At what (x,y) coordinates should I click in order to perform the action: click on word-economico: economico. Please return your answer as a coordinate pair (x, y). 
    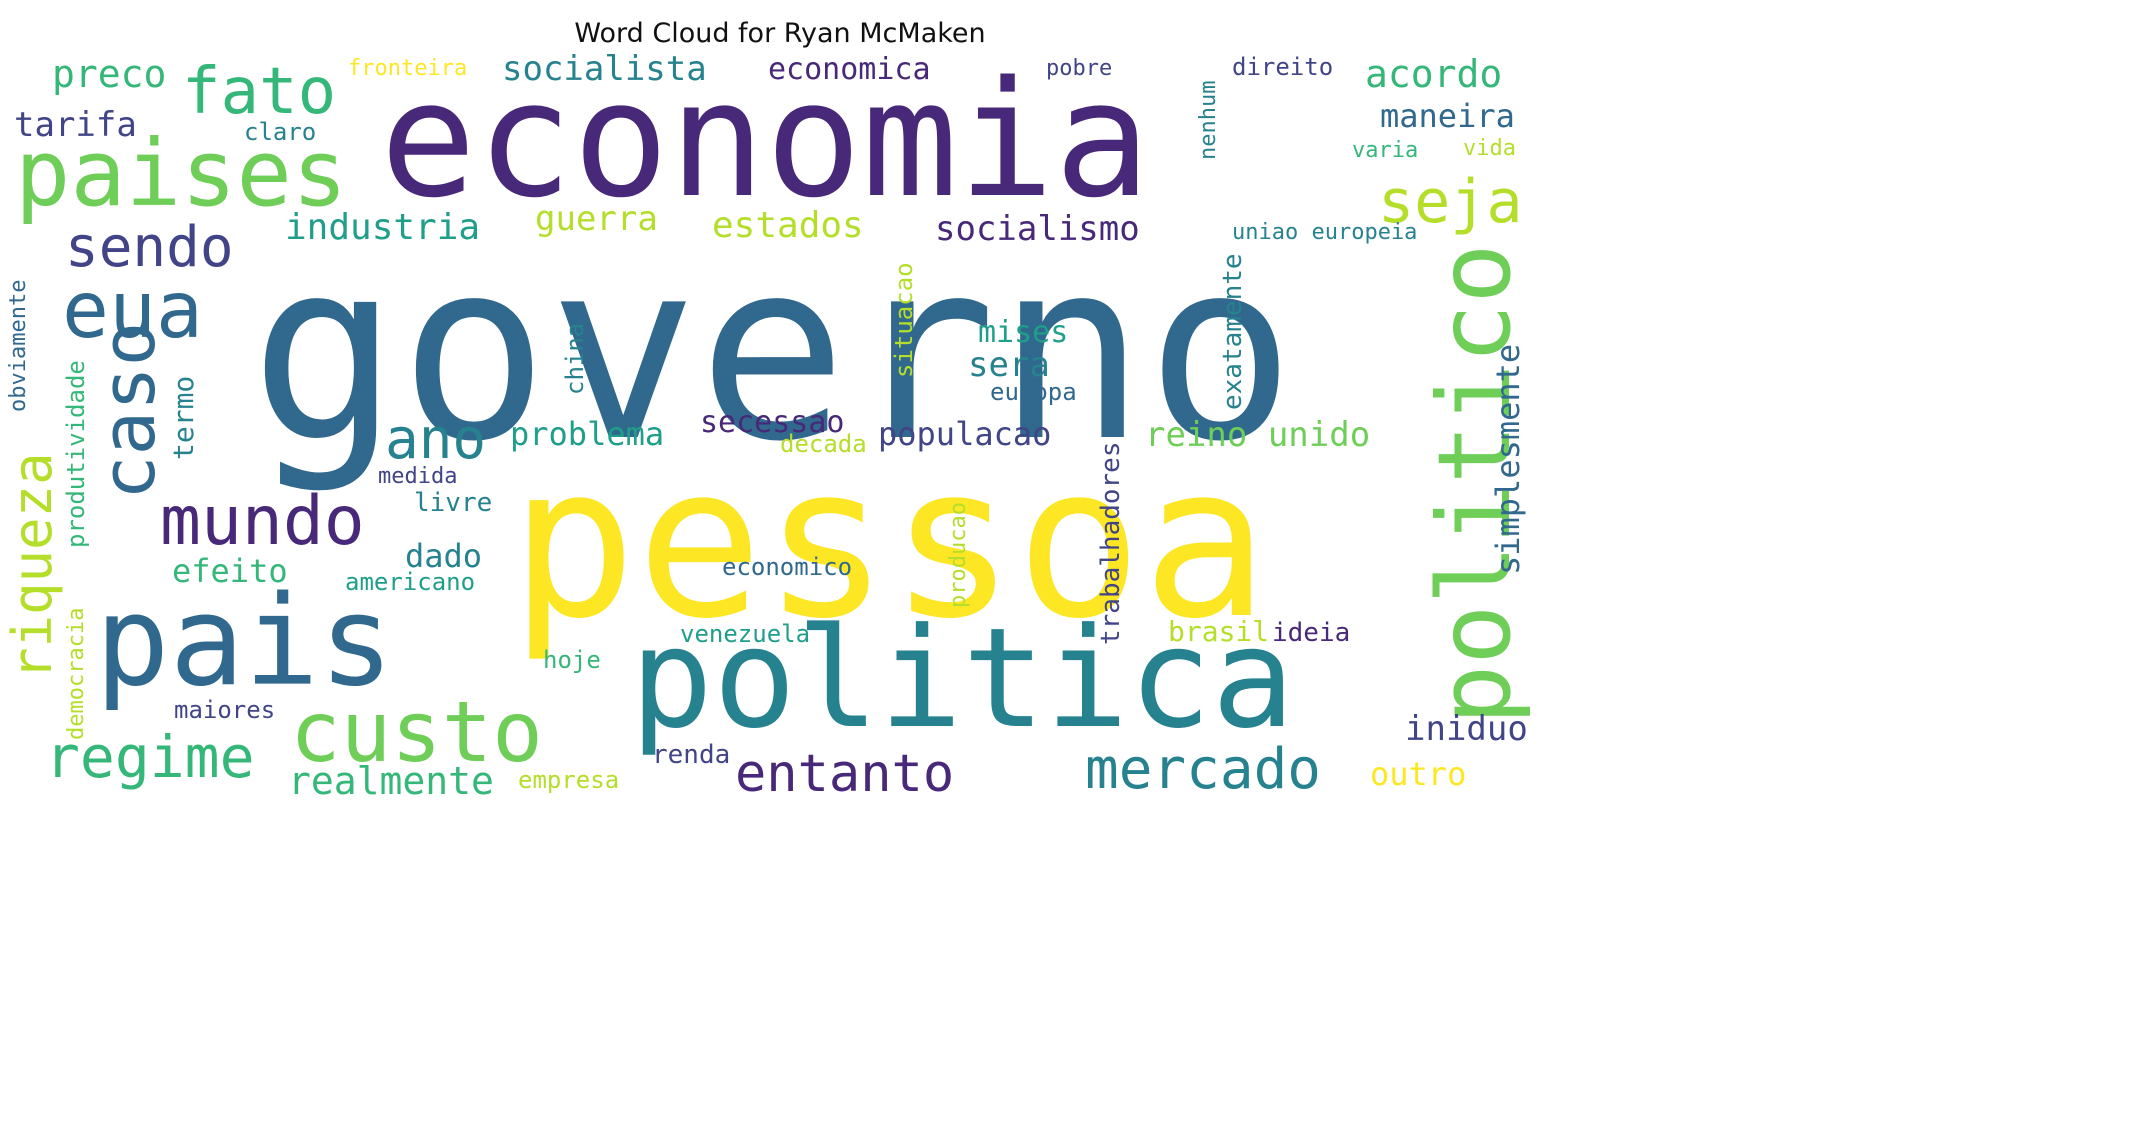
    Looking at the image, I should click on (787, 567).